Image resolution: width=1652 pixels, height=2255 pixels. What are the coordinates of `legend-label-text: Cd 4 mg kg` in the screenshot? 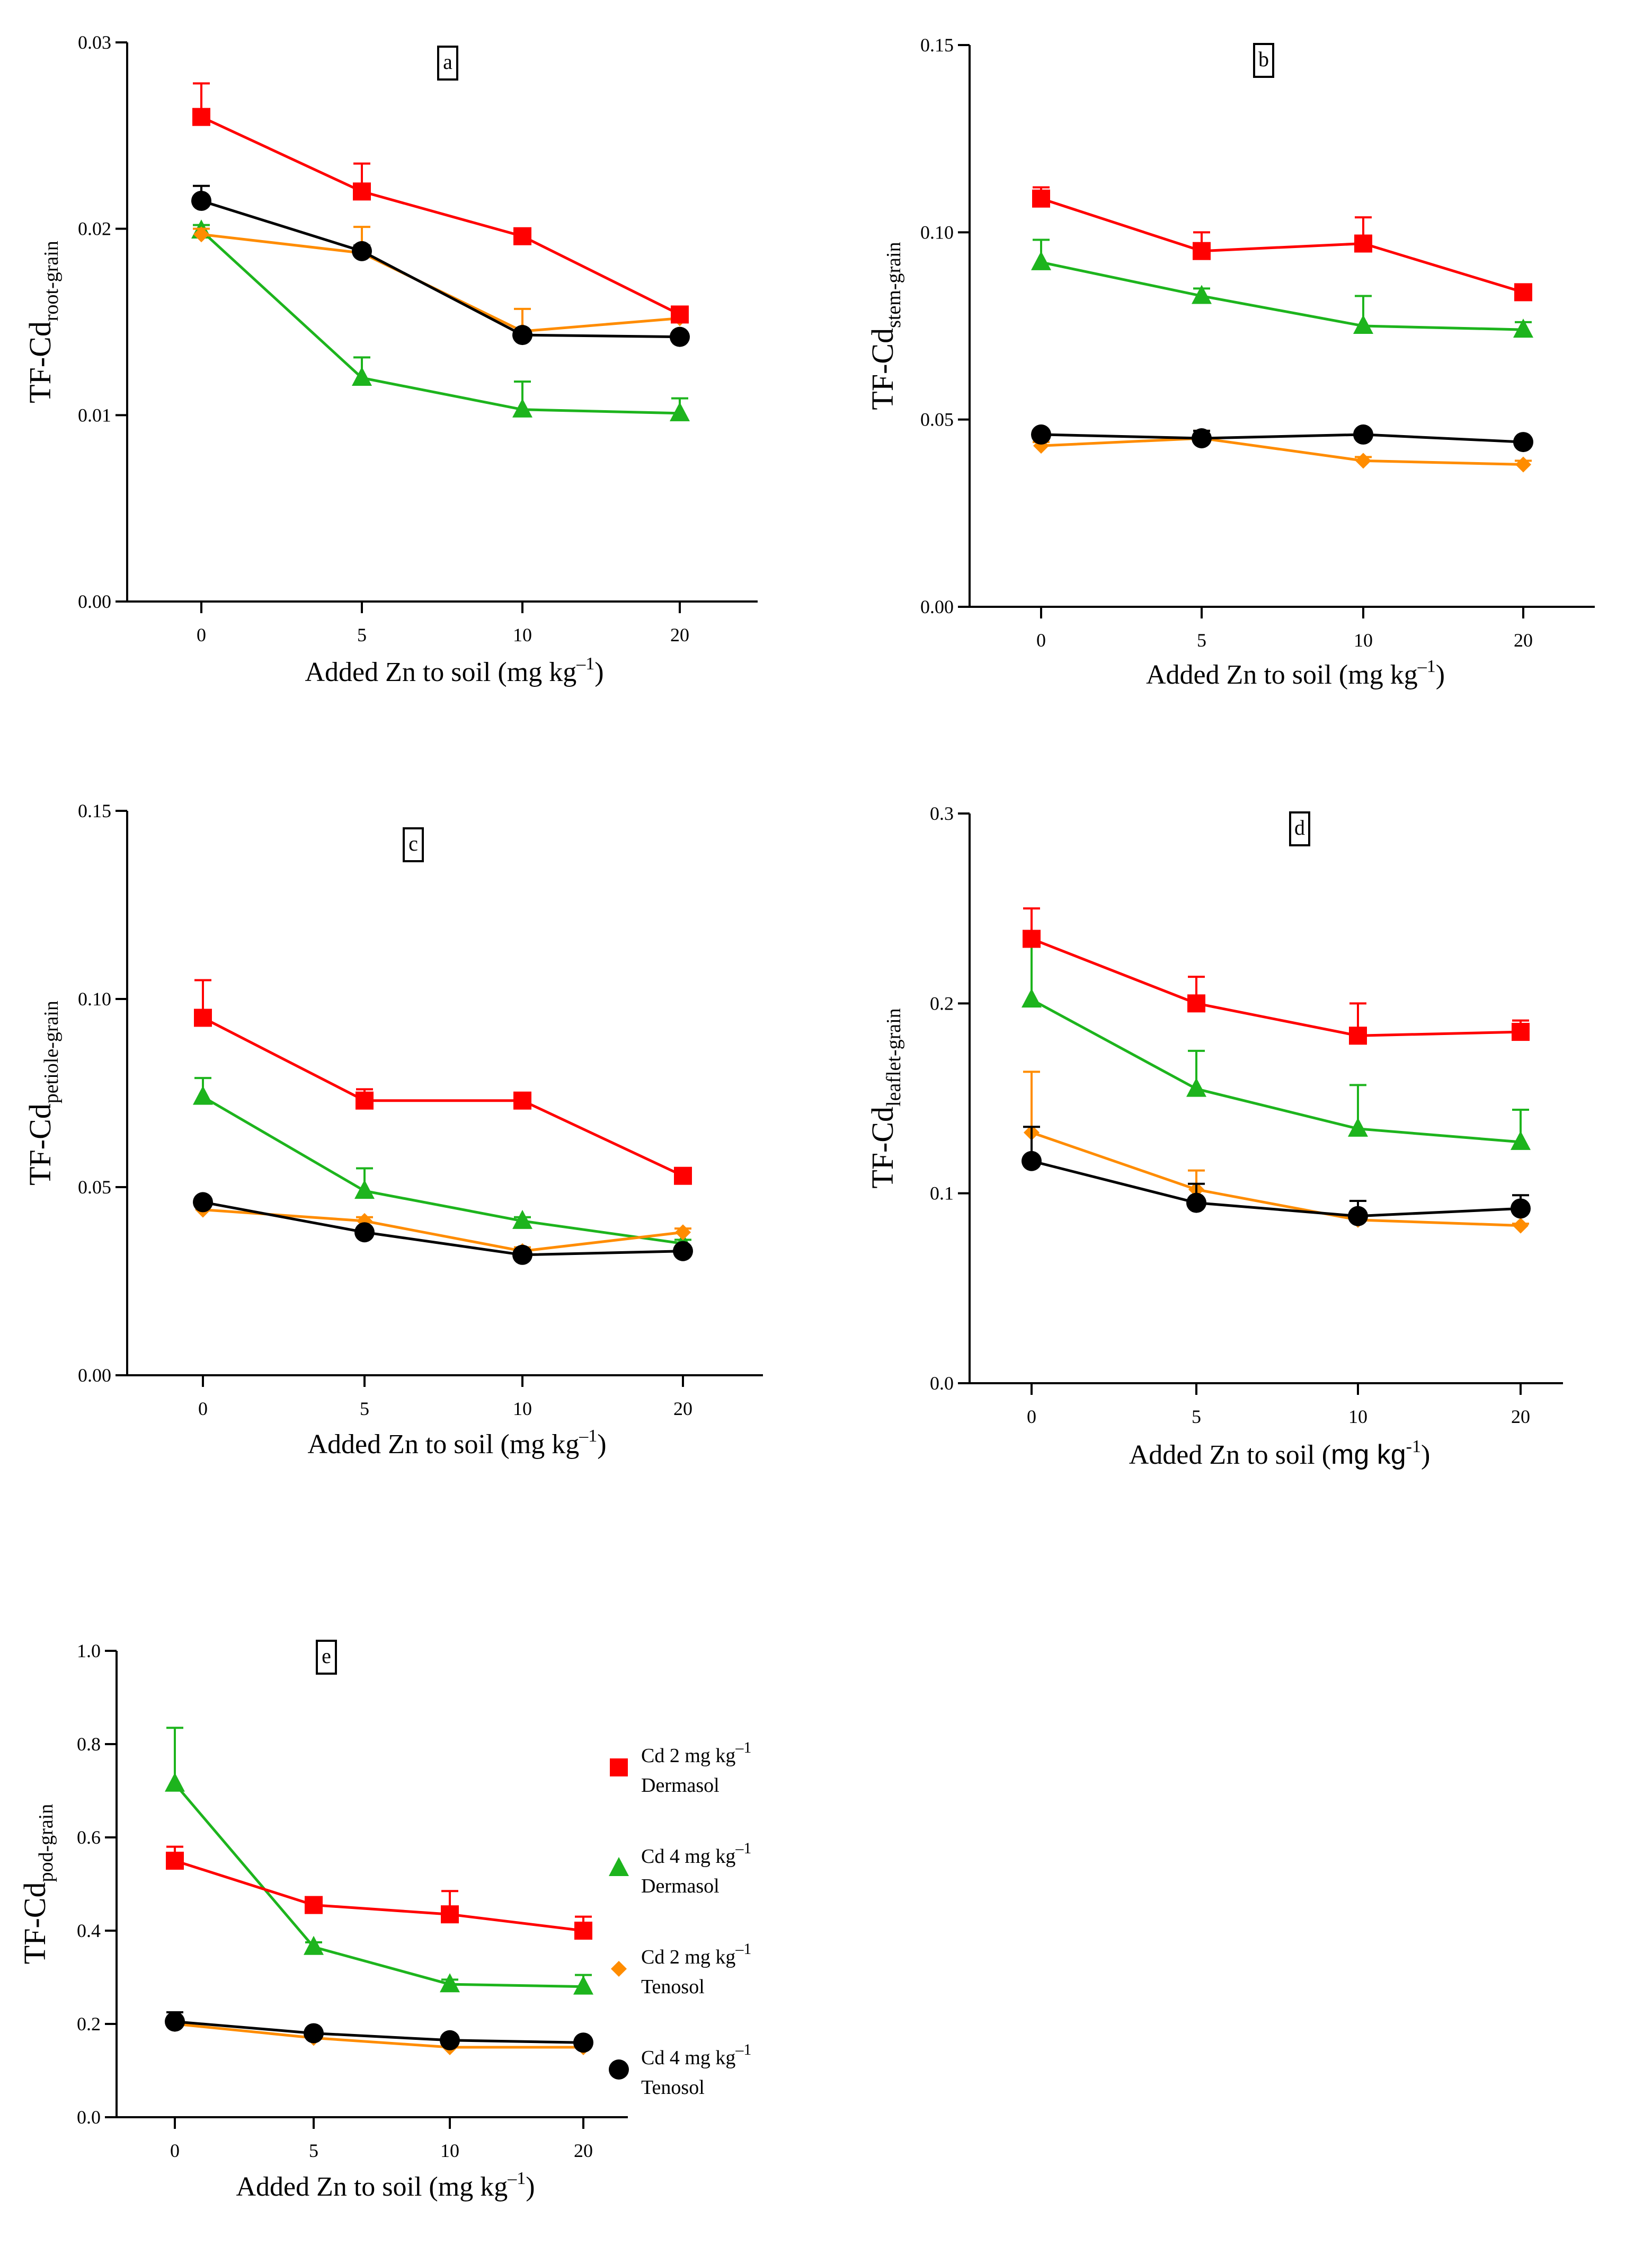 It's located at (688, 1856).